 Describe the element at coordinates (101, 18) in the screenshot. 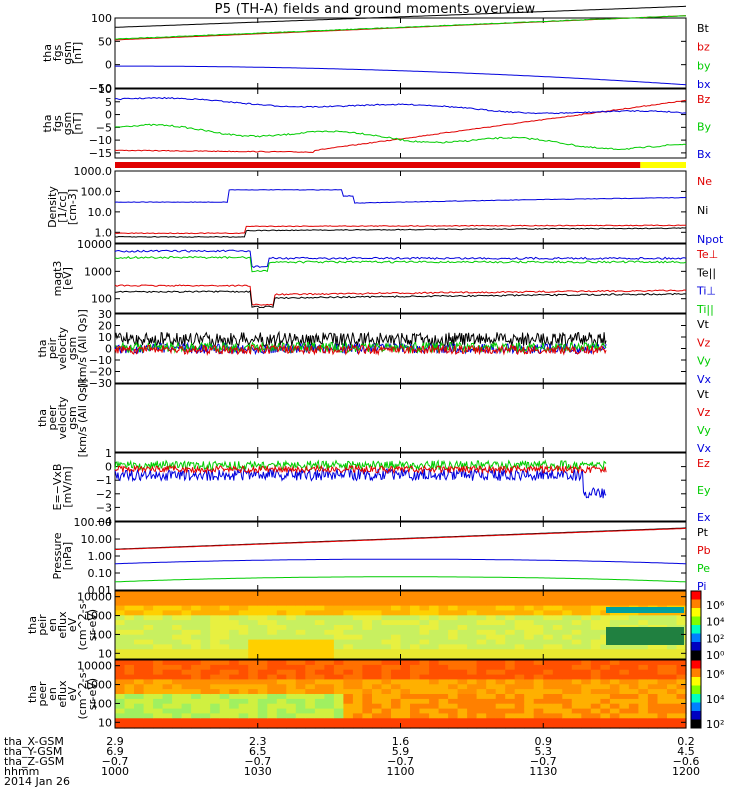

I see `y-tick-label: 100` at that location.